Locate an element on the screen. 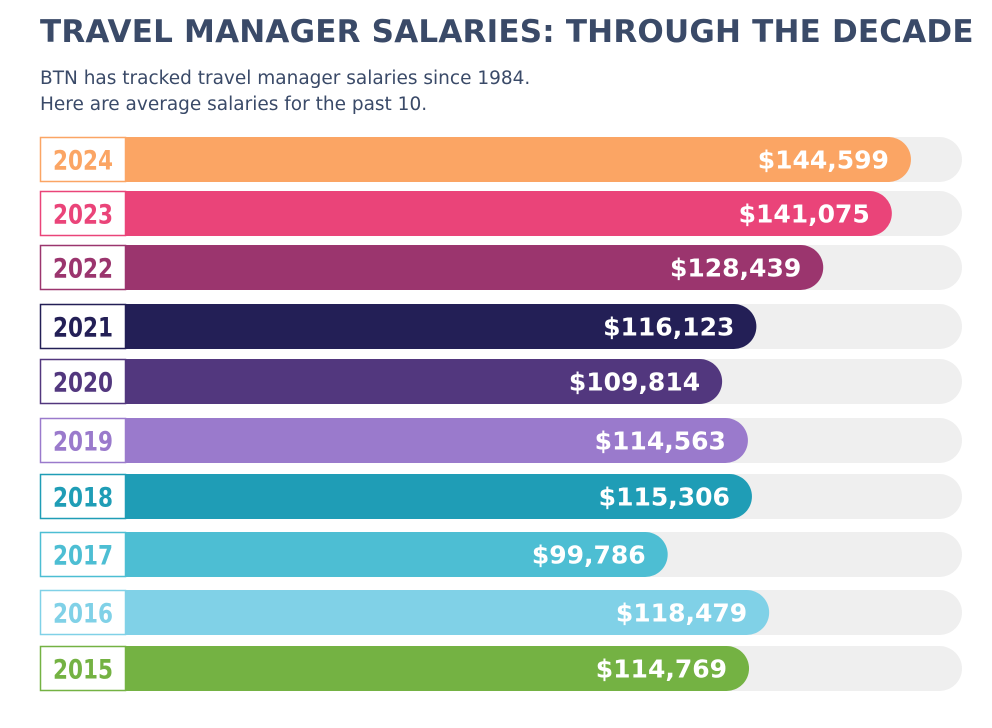 The image size is (992, 728). year-label: 2024 is located at coordinates (83, 161).